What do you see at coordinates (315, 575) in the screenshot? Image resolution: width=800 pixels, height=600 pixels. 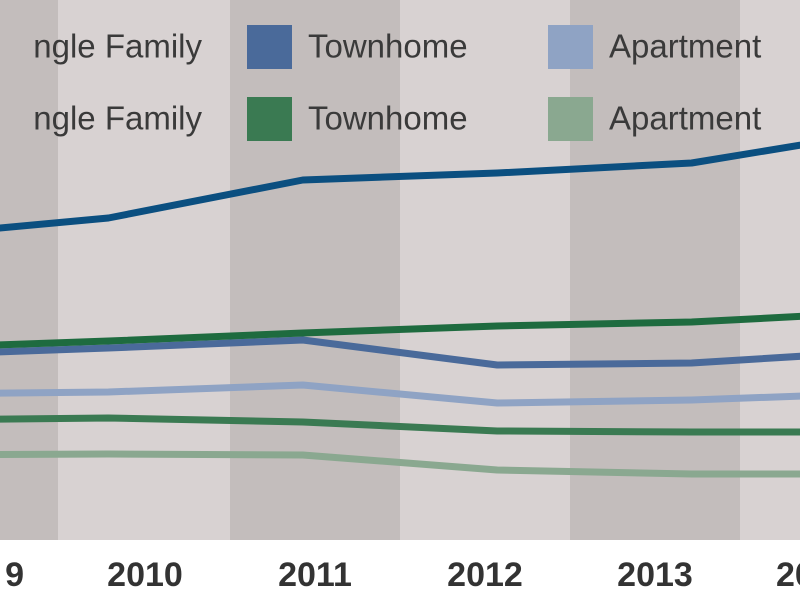 I see `x-tick-label: 2011` at bounding box center [315, 575].